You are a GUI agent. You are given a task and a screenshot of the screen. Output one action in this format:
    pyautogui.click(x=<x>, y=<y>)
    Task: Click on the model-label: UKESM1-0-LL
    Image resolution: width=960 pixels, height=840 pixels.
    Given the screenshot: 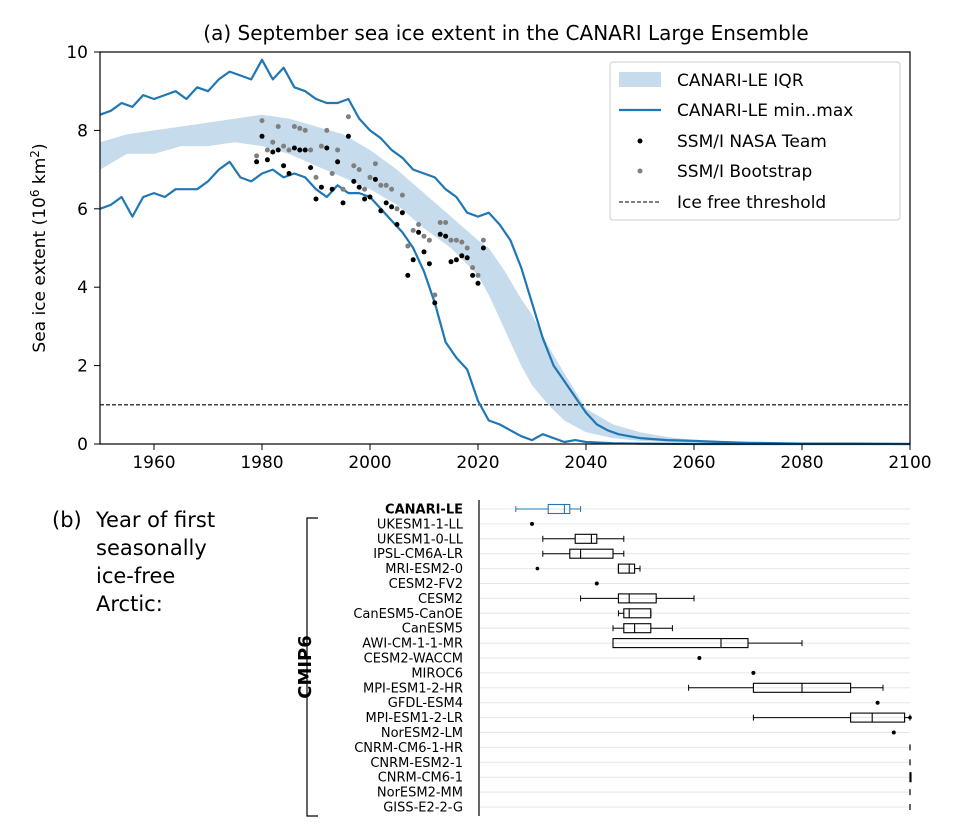 What is the action you would take?
    pyautogui.click(x=420, y=539)
    